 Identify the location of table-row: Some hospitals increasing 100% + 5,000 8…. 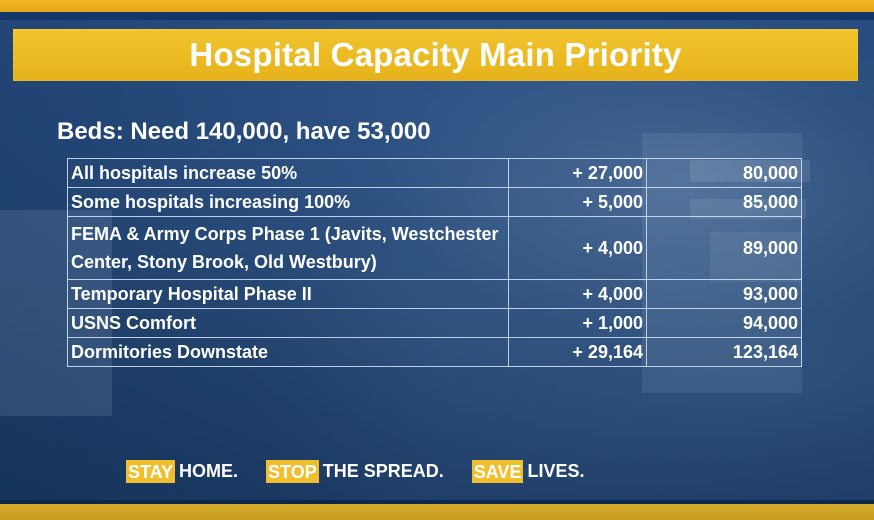
(434, 202).